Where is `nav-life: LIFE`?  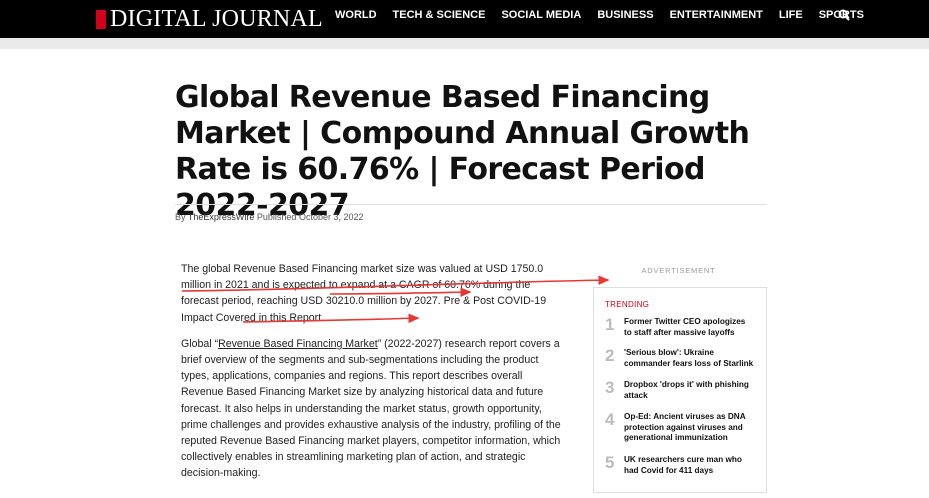 nav-life: LIFE is located at coordinates (790, 15).